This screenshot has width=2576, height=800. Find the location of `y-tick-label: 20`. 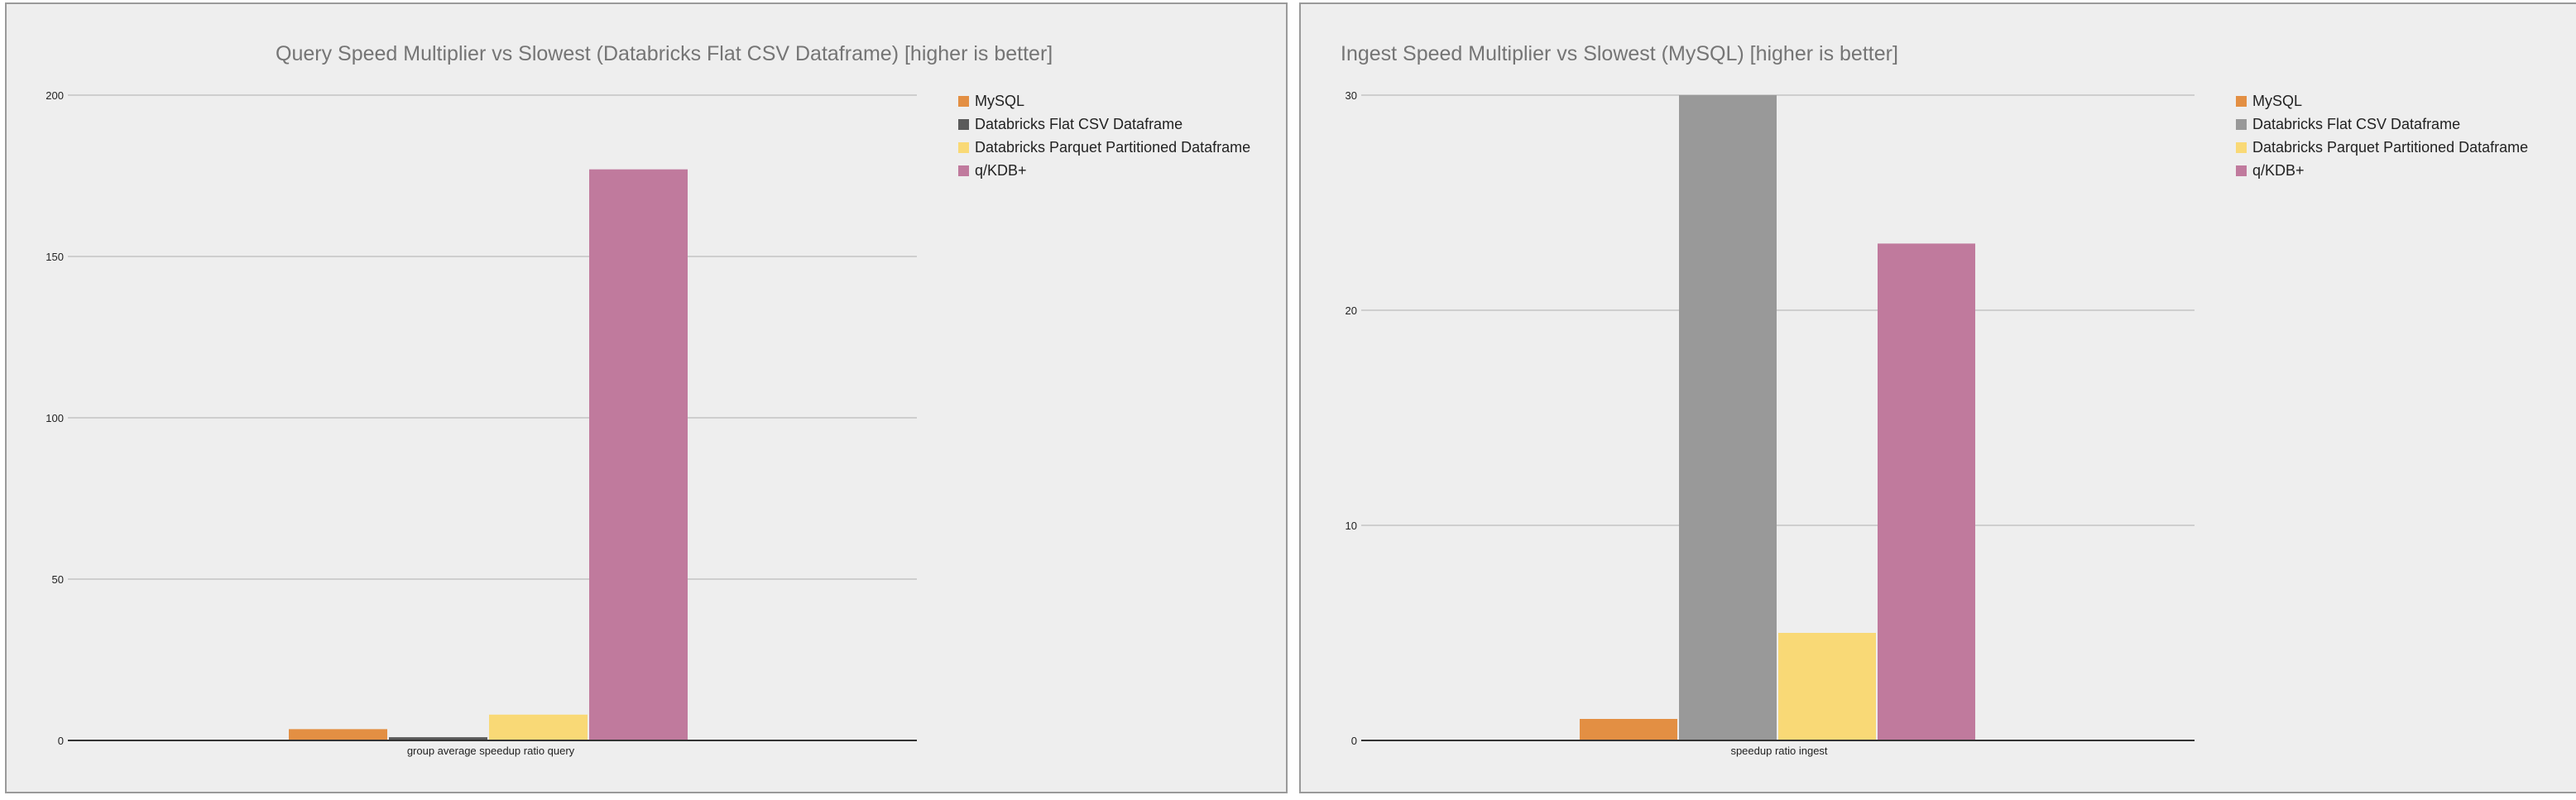

y-tick-label: 20 is located at coordinates (1352, 310).